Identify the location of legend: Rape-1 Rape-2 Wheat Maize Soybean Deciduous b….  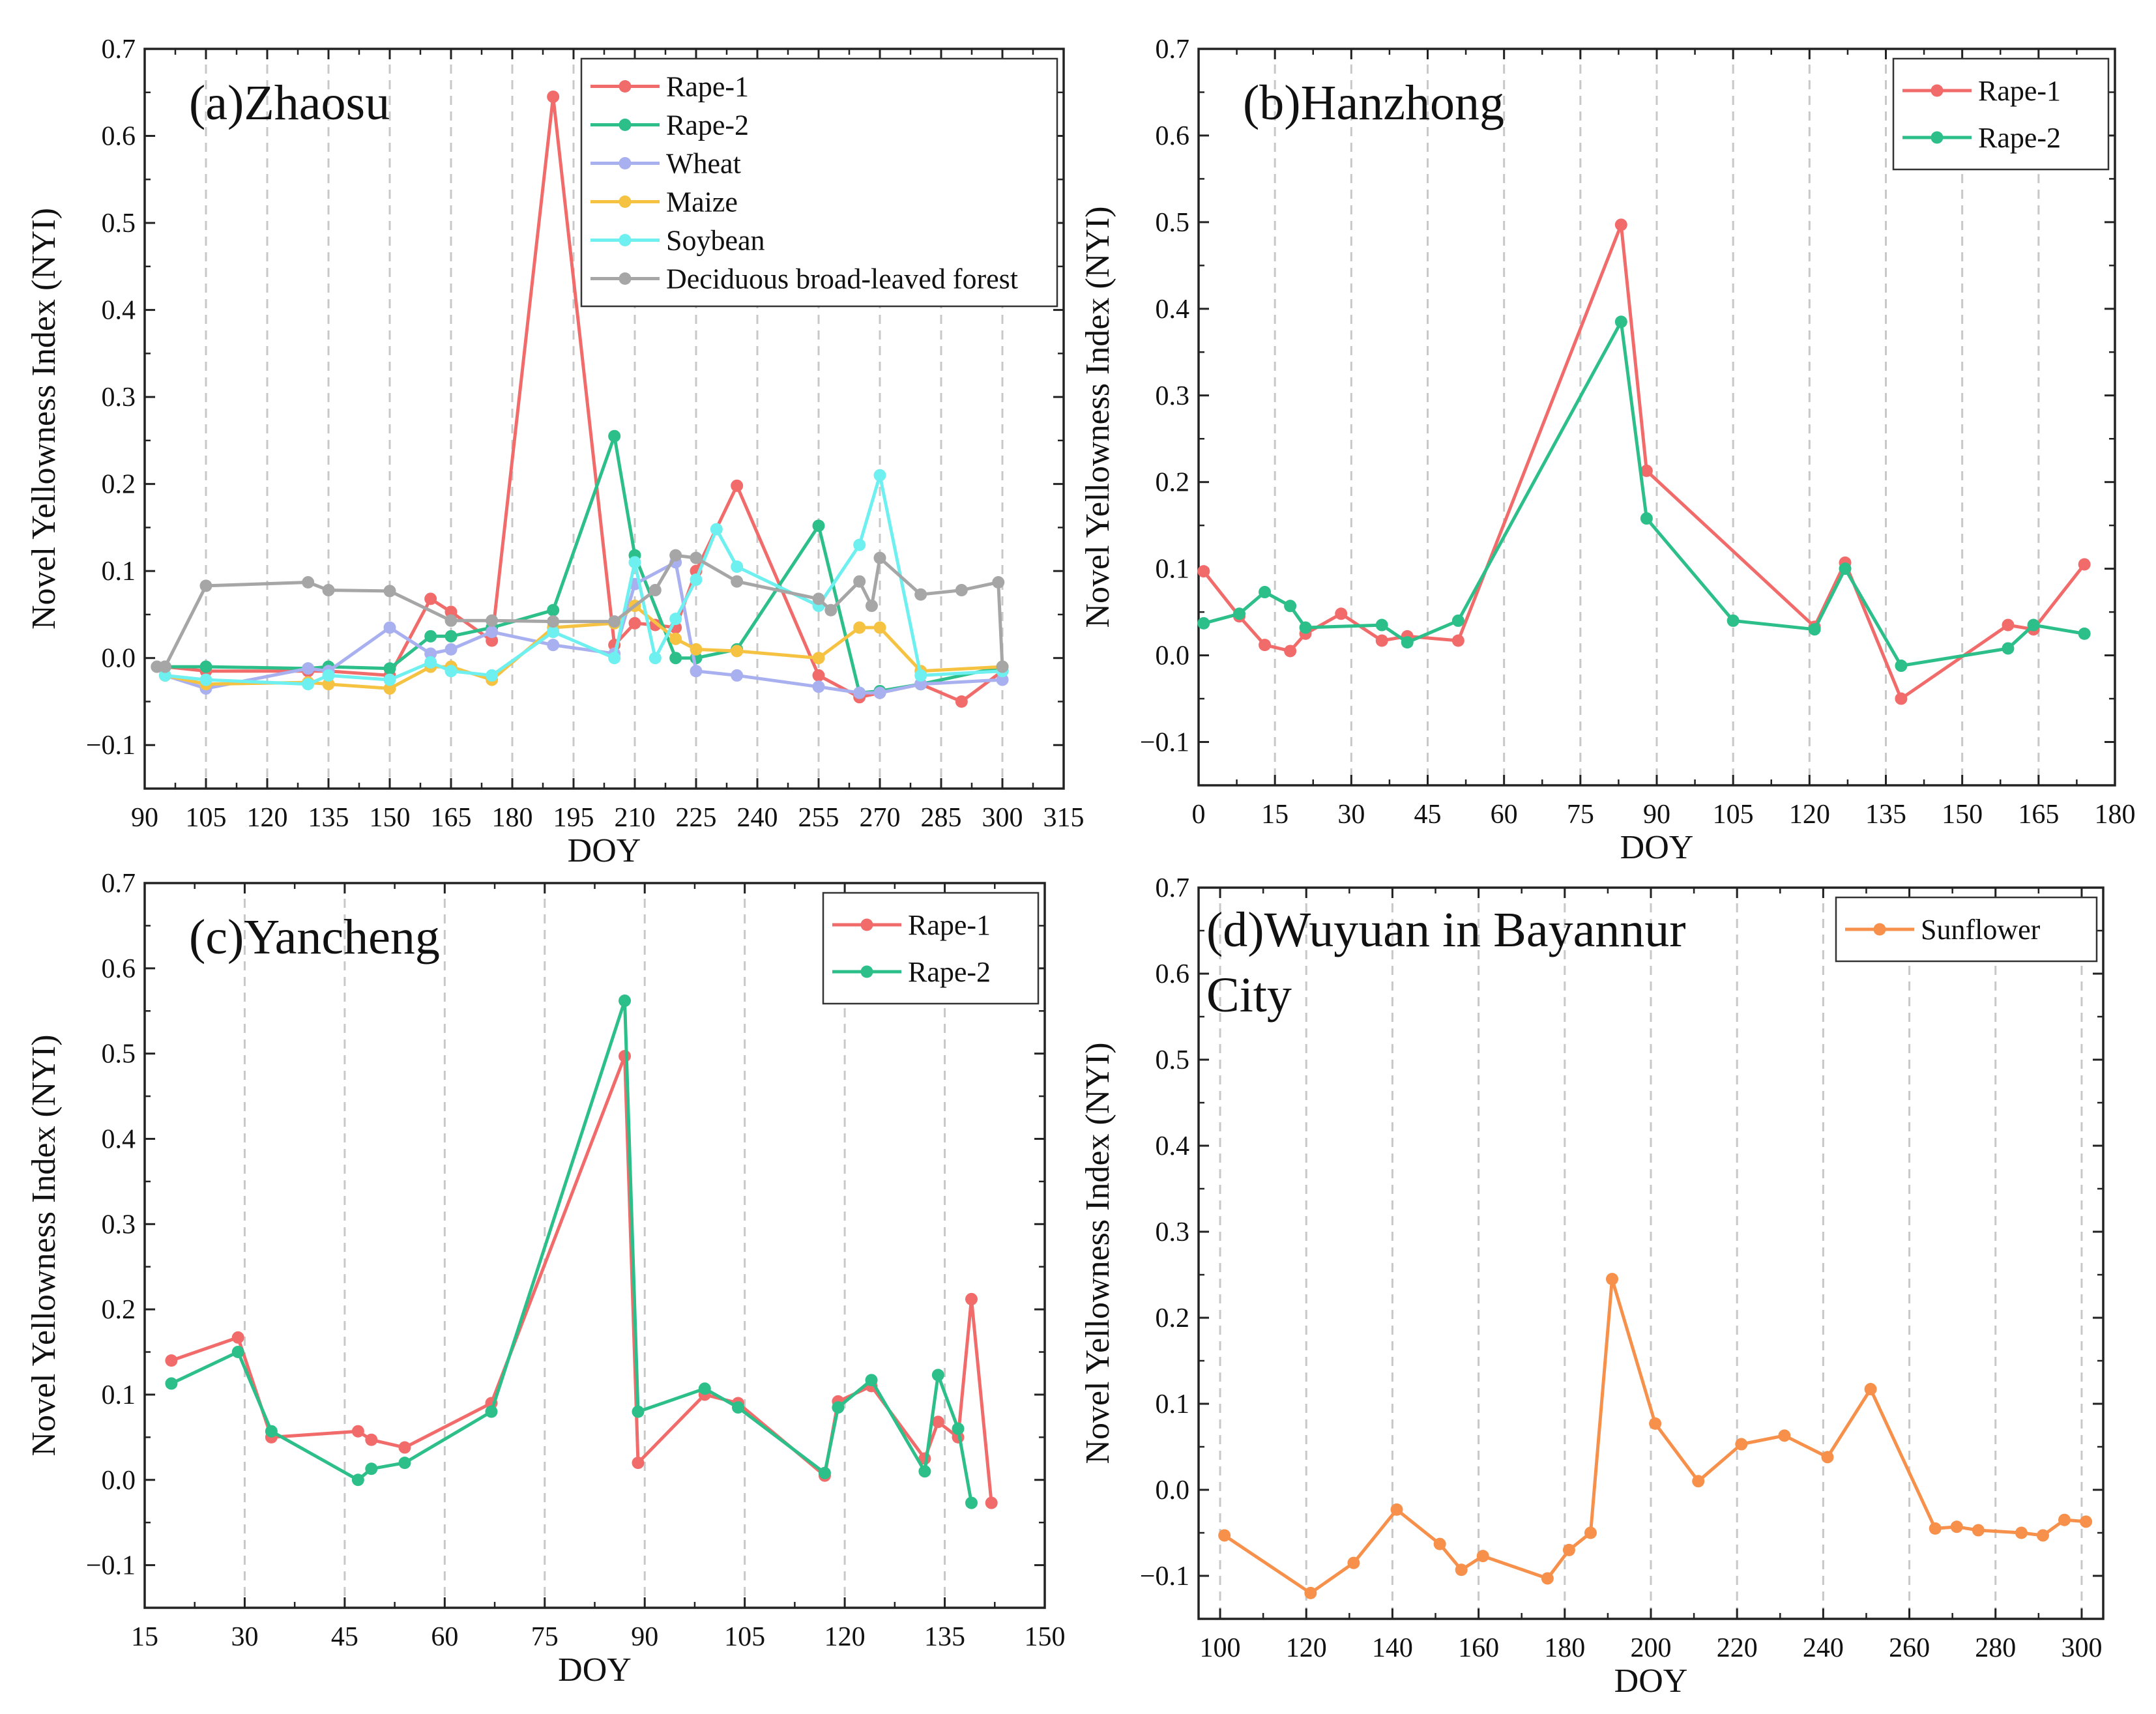
(819, 182).